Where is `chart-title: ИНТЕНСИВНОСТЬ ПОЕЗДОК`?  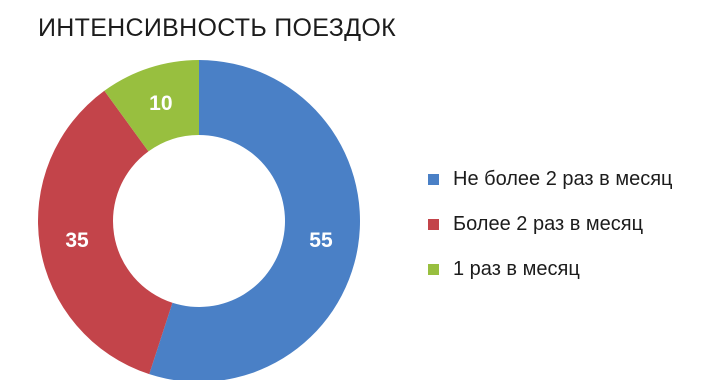
chart-title: ИНТЕНСИВНОСТЬ ПОЕЗДОК is located at coordinates (217, 28).